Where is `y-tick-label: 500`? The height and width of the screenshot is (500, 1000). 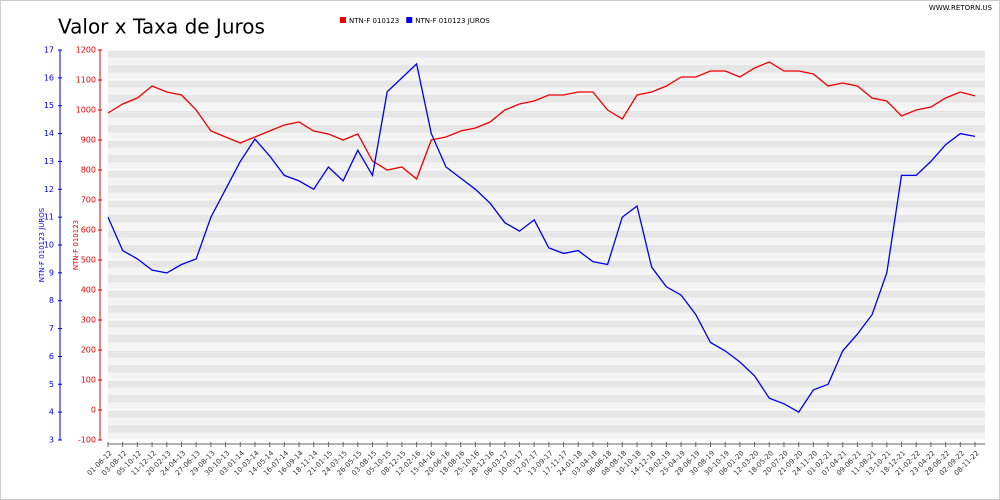 y-tick-label: 500 is located at coordinates (88, 260).